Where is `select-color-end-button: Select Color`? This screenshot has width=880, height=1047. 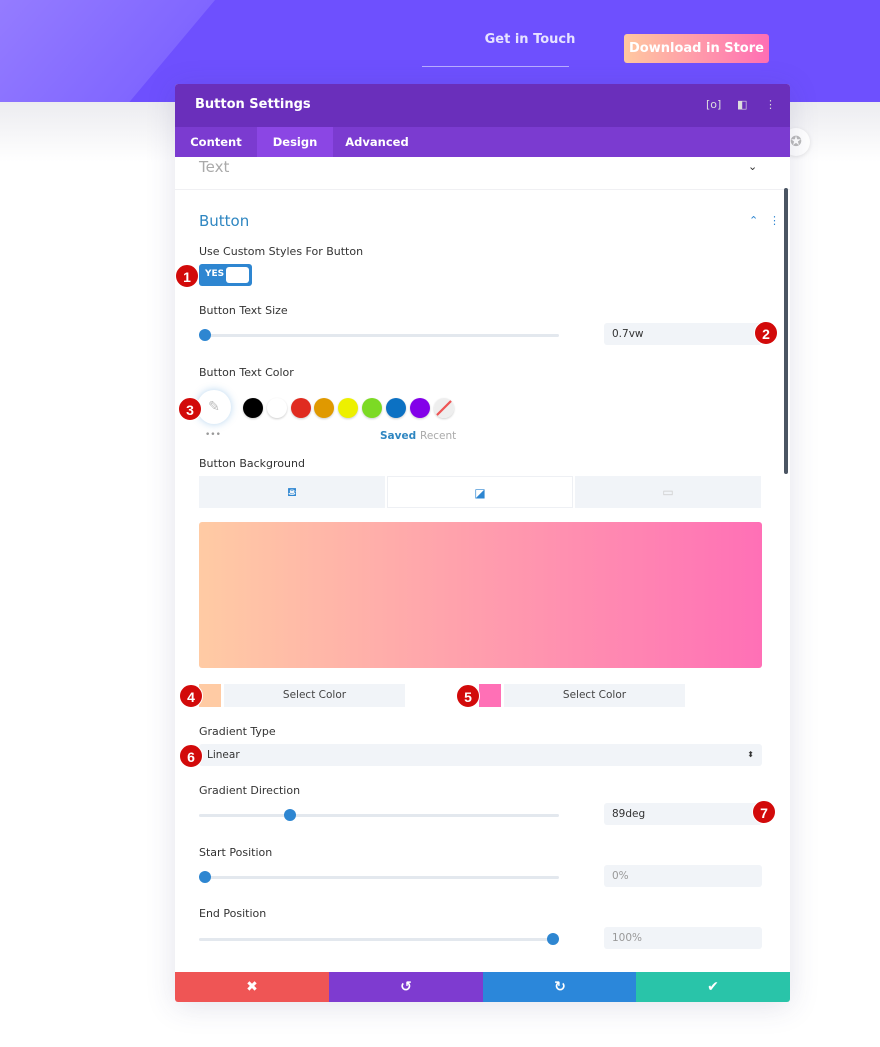 select-color-end-button: Select Color is located at coordinates (594, 695).